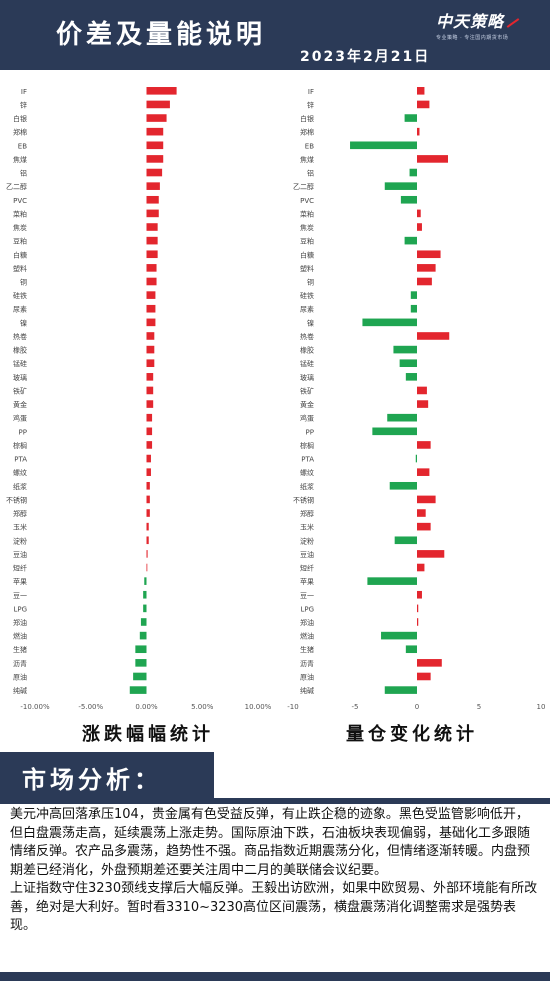 The image size is (550, 981). Describe the element at coordinates (307, 676) in the screenshot. I see `category-label: 原油` at that location.